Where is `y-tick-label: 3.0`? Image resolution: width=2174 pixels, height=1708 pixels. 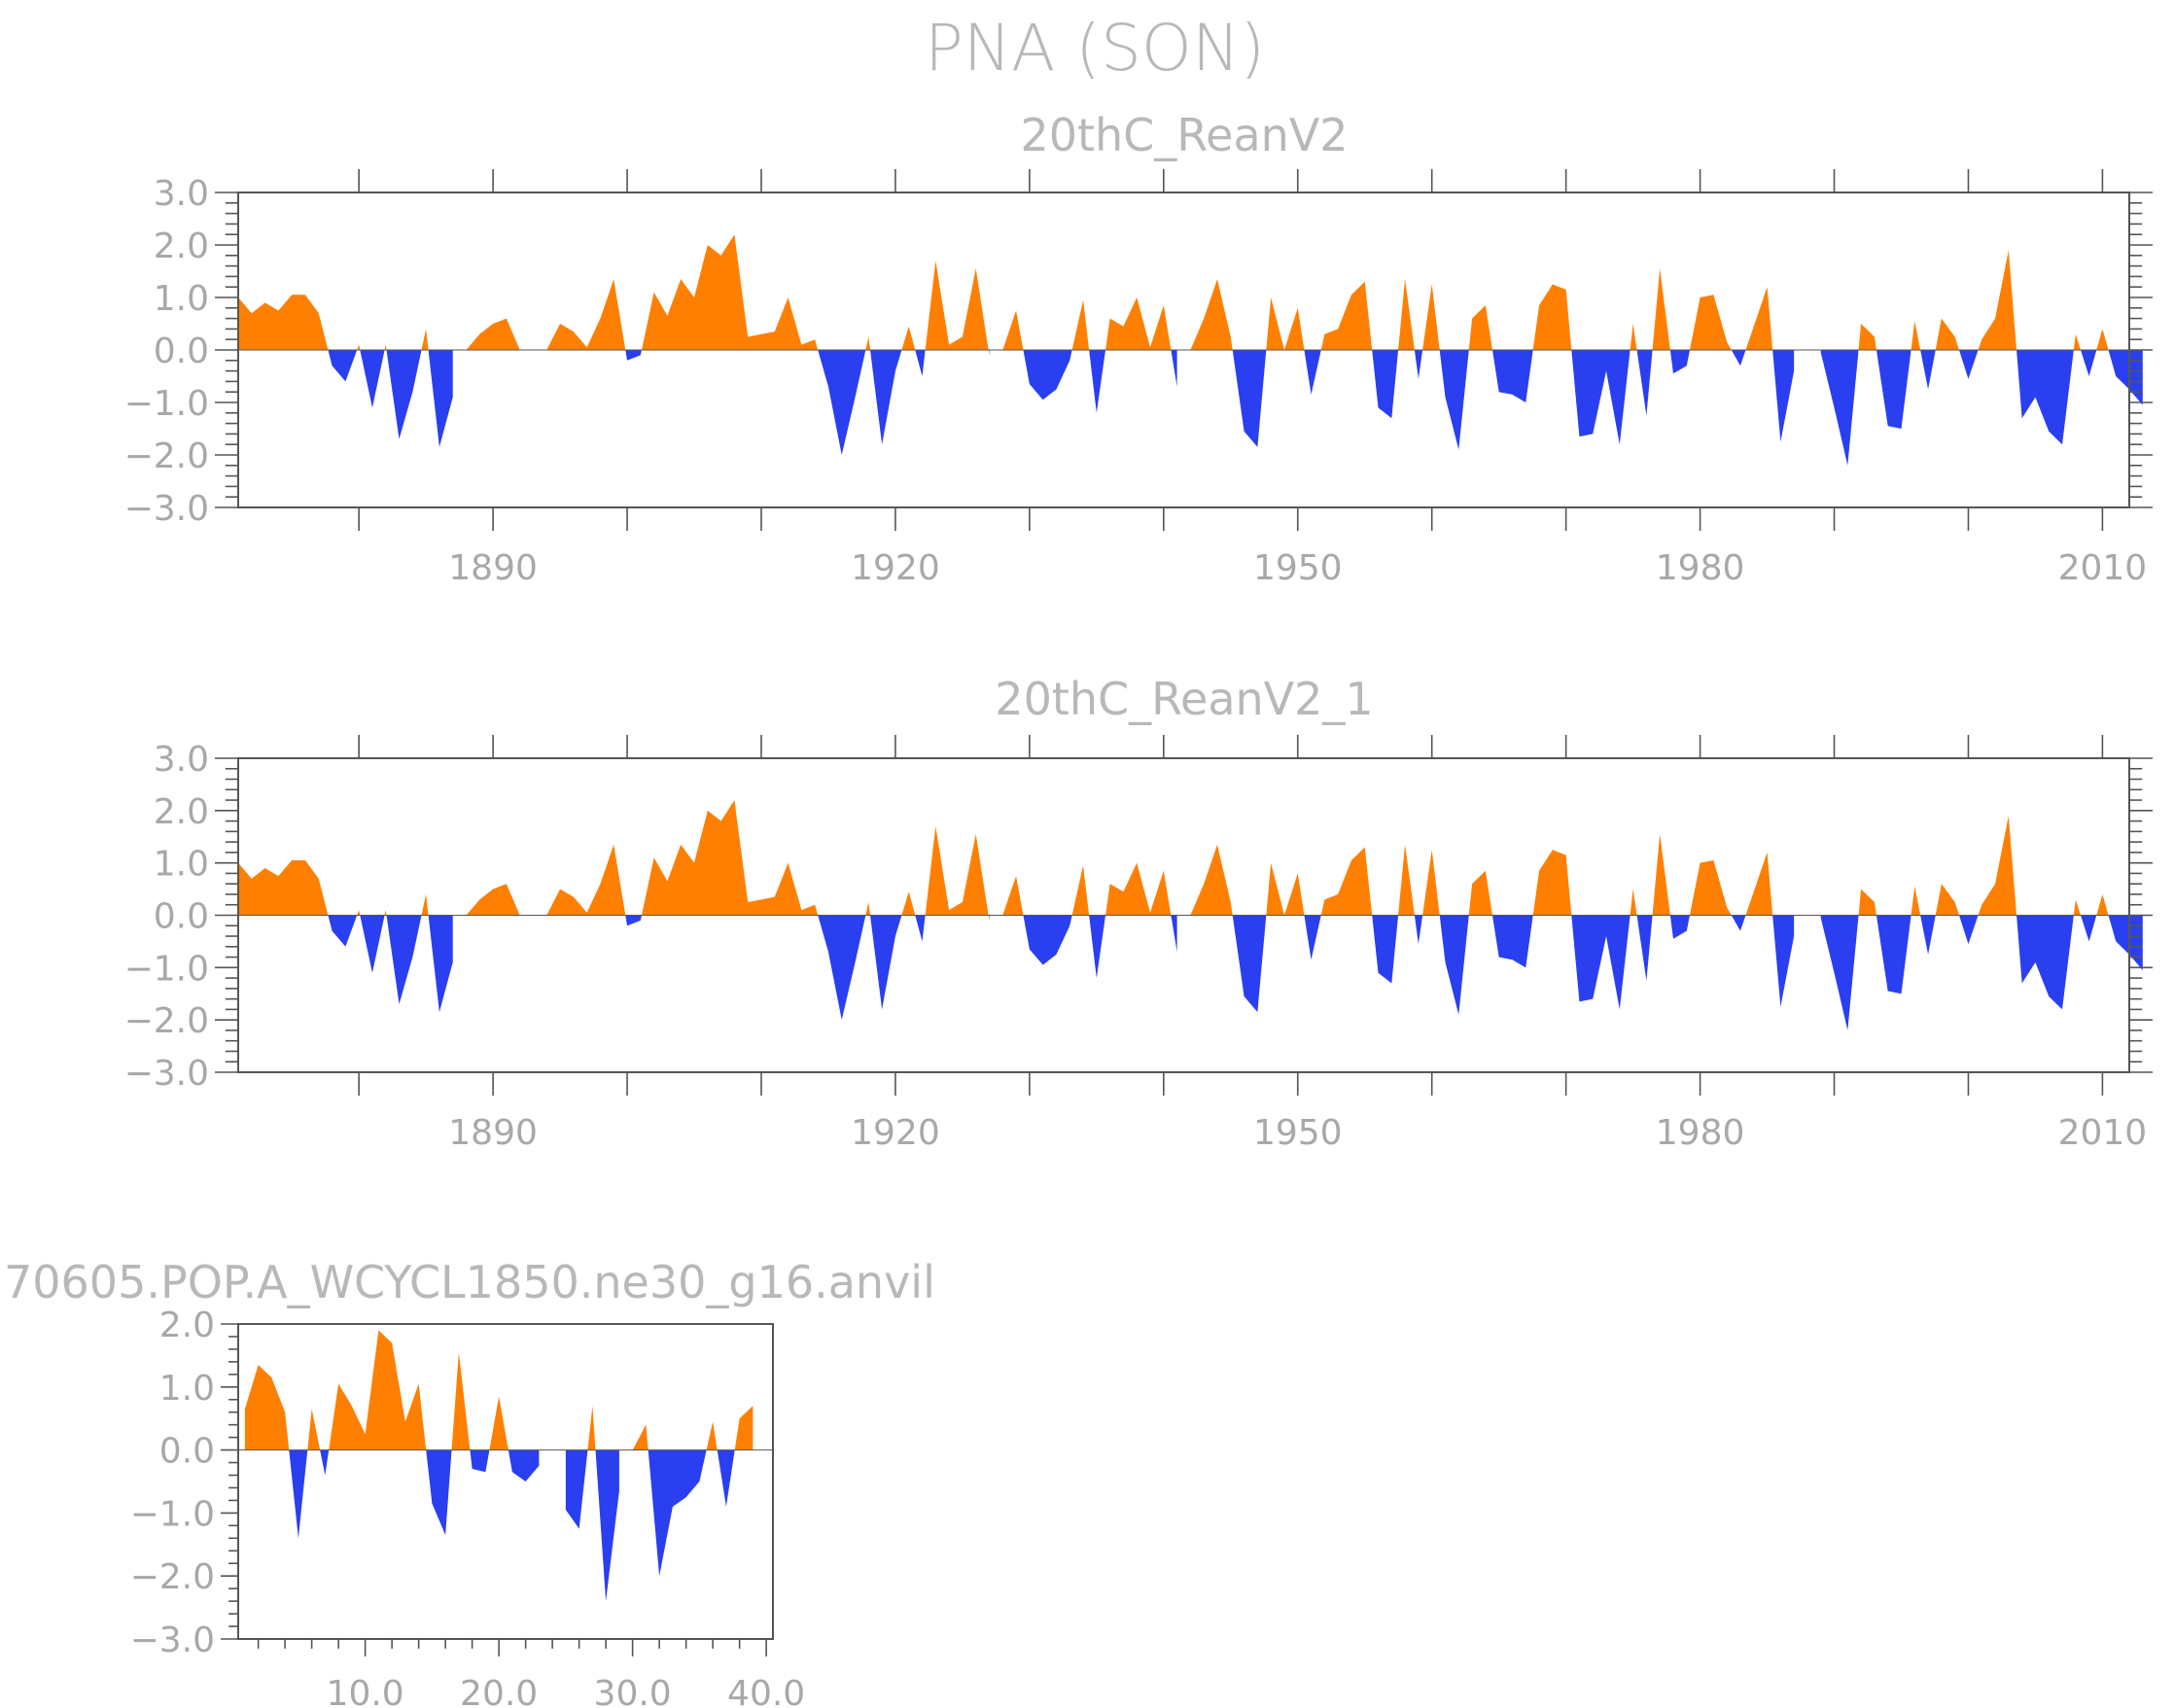
y-tick-label: 3.0 is located at coordinates (182, 760).